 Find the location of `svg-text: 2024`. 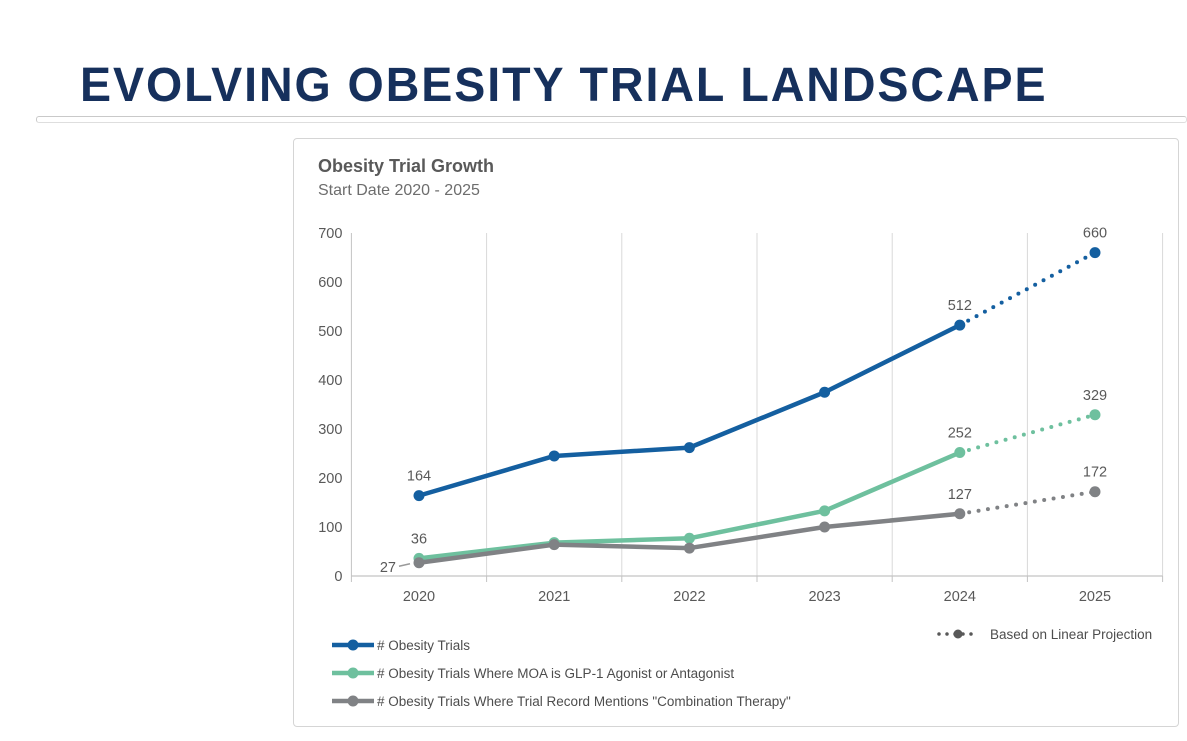

svg-text: 2024 is located at coordinates (960, 597).